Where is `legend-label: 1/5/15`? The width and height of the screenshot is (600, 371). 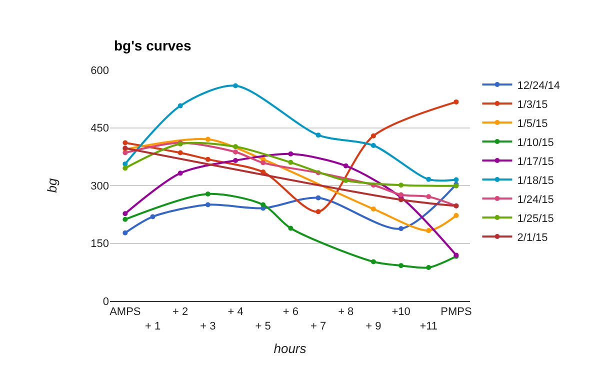
legend-label: 1/5/15 is located at coordinates (532, 124).